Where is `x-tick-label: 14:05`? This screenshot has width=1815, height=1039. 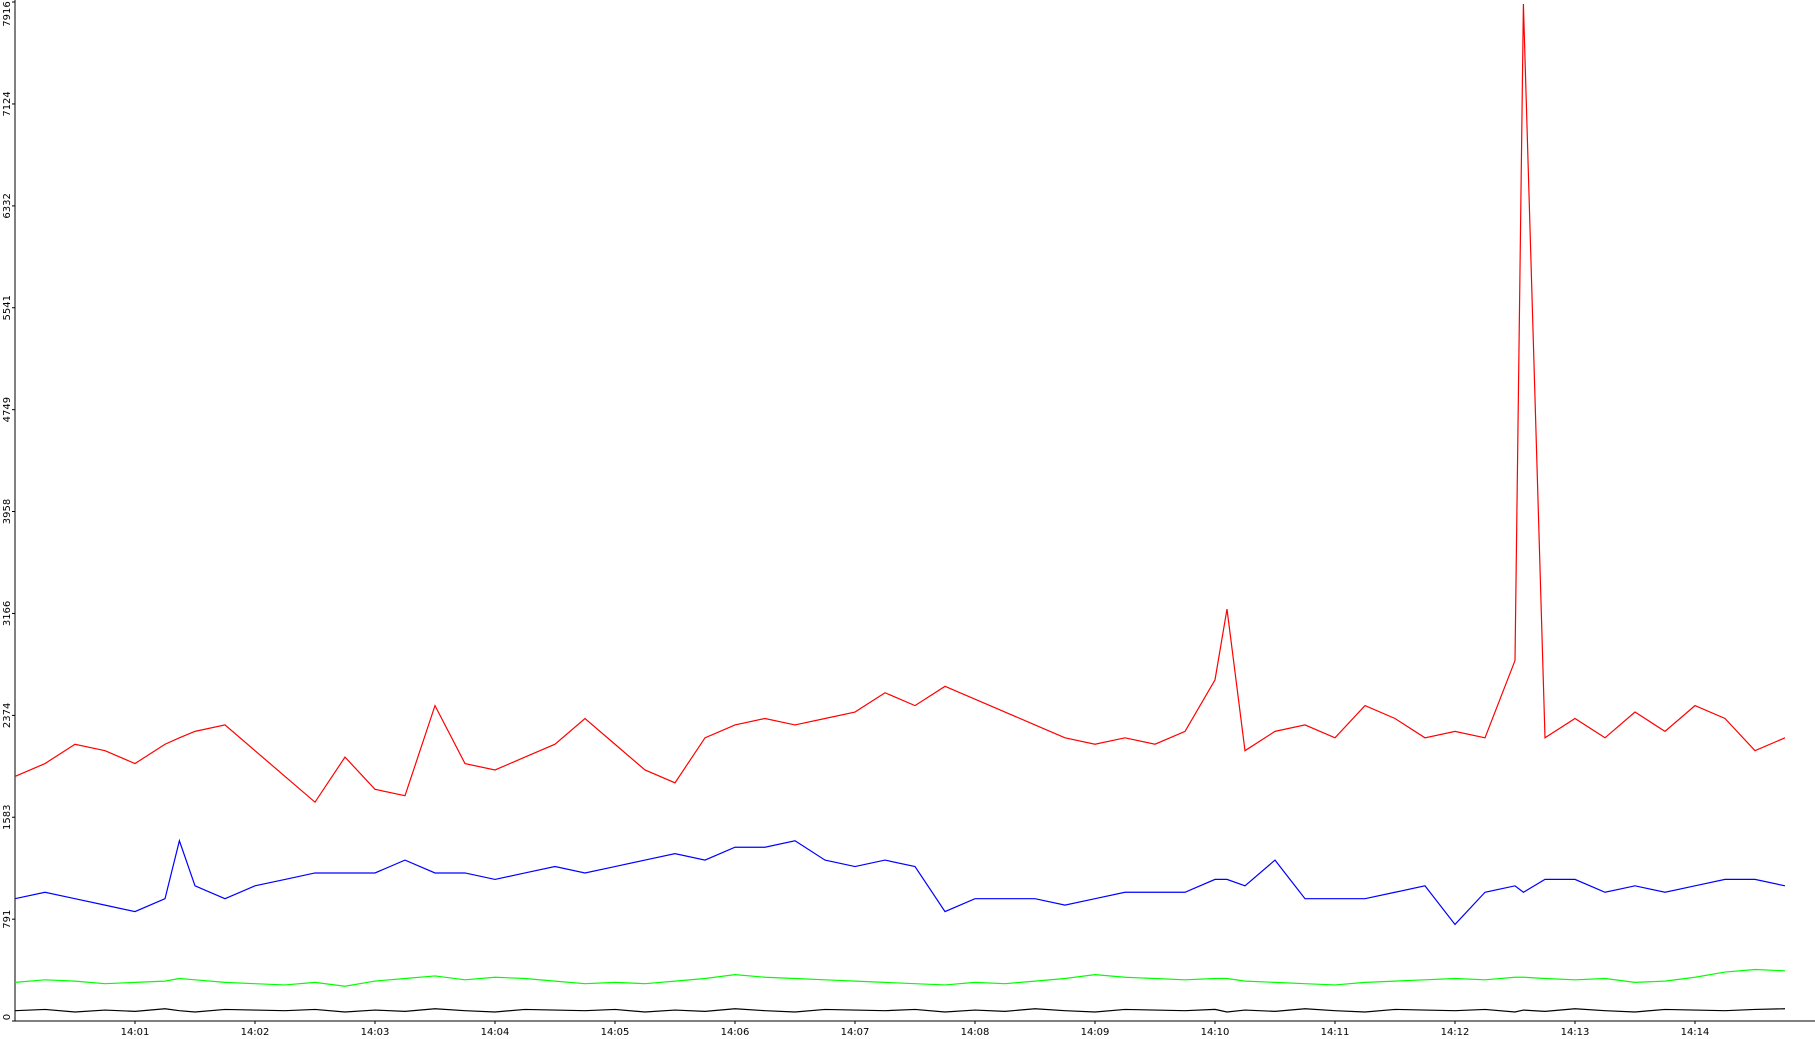 x-tick-label: 14:05 is located at coordinates (615, 1032).